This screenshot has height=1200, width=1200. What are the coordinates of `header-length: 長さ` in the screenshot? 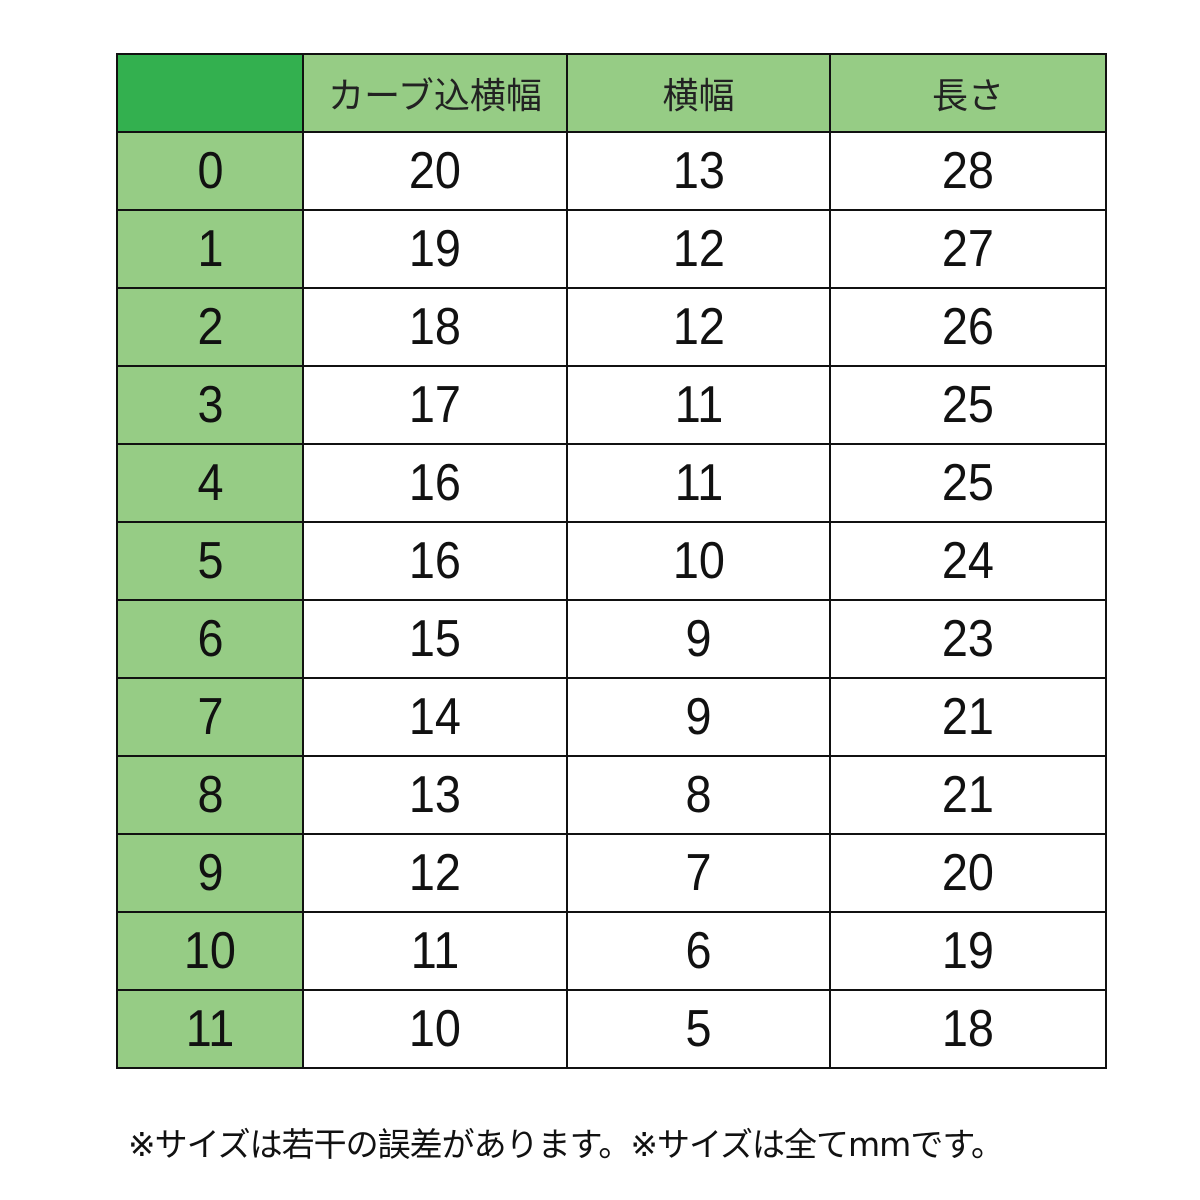 It's located at (968, 93).